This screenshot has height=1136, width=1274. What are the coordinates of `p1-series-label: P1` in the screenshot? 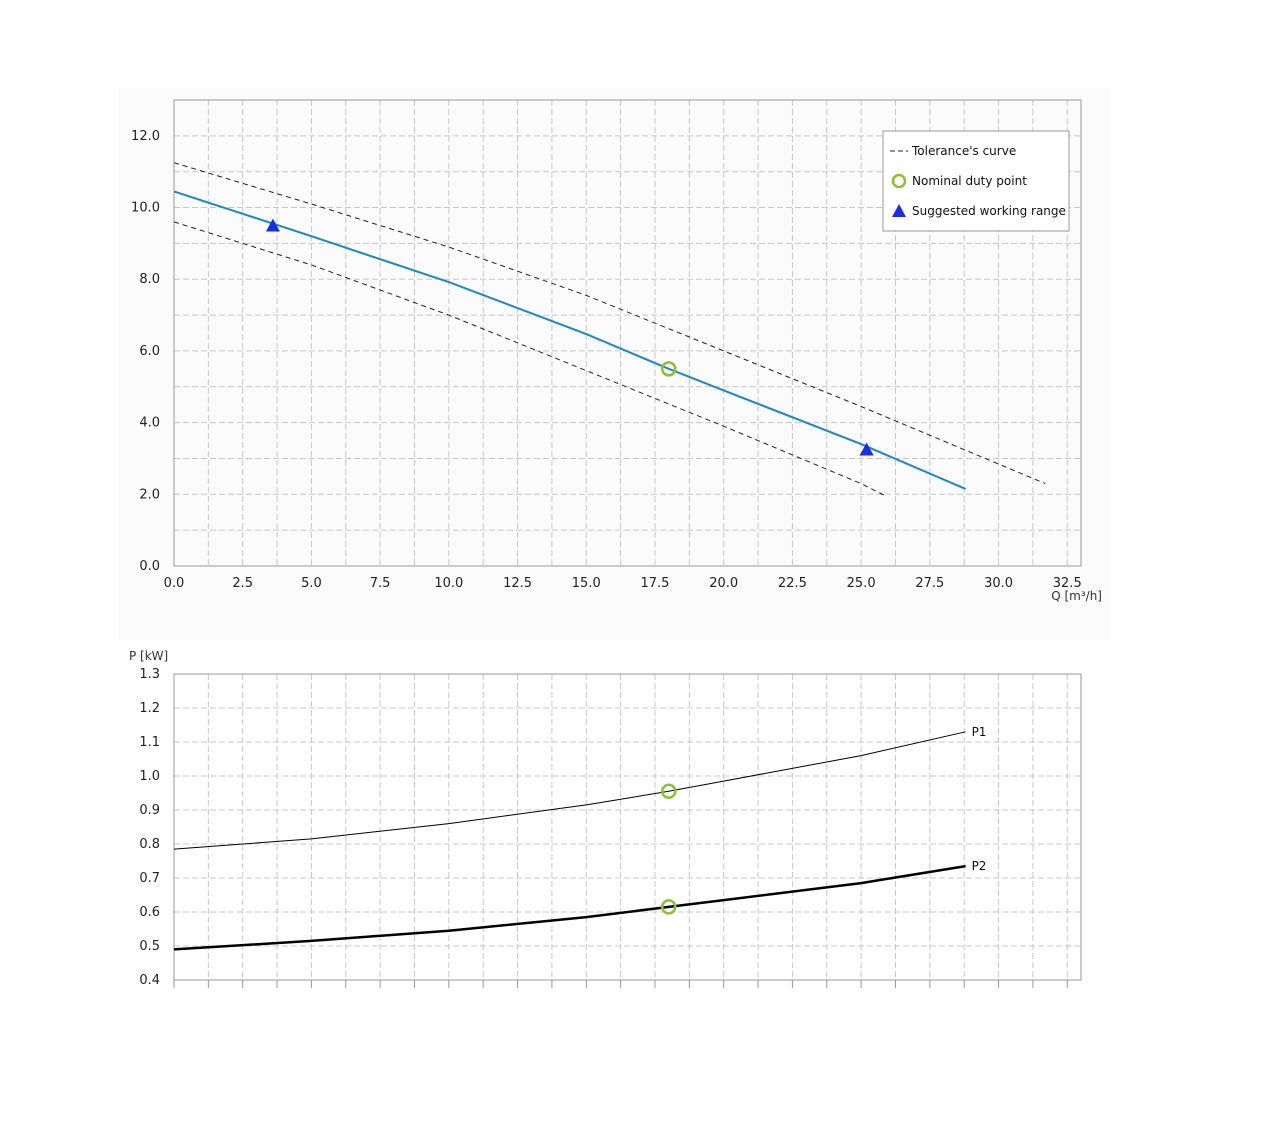 It's located at (979, 732).